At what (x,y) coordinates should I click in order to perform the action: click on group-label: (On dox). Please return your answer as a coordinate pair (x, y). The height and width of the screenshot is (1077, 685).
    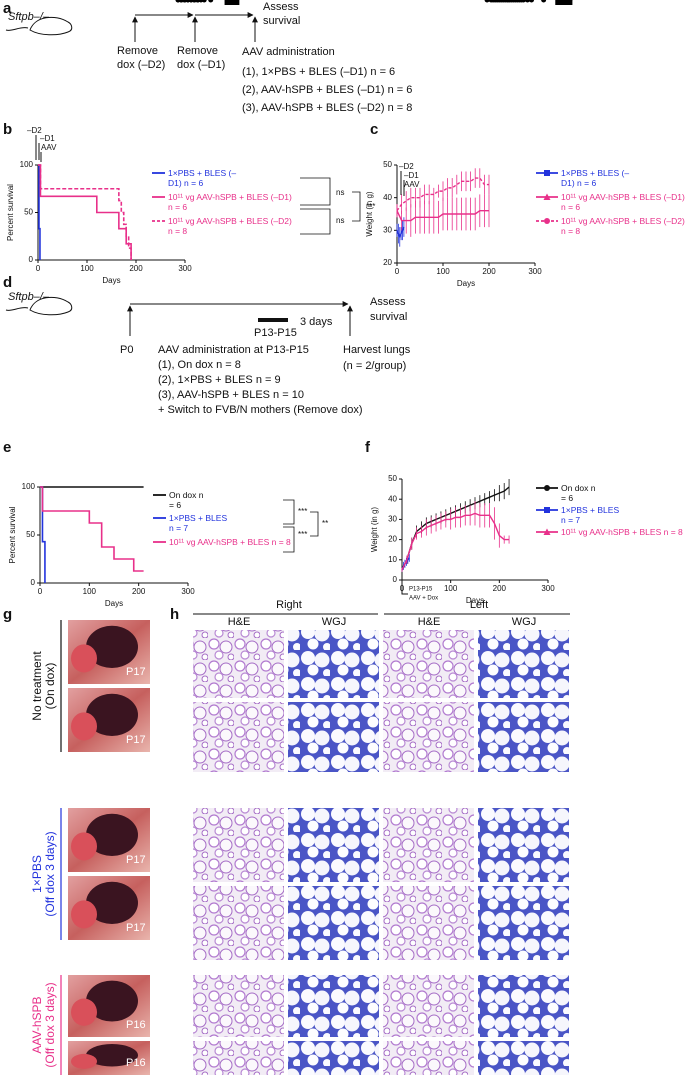
    Looking at the image, I should click on (50, 686).